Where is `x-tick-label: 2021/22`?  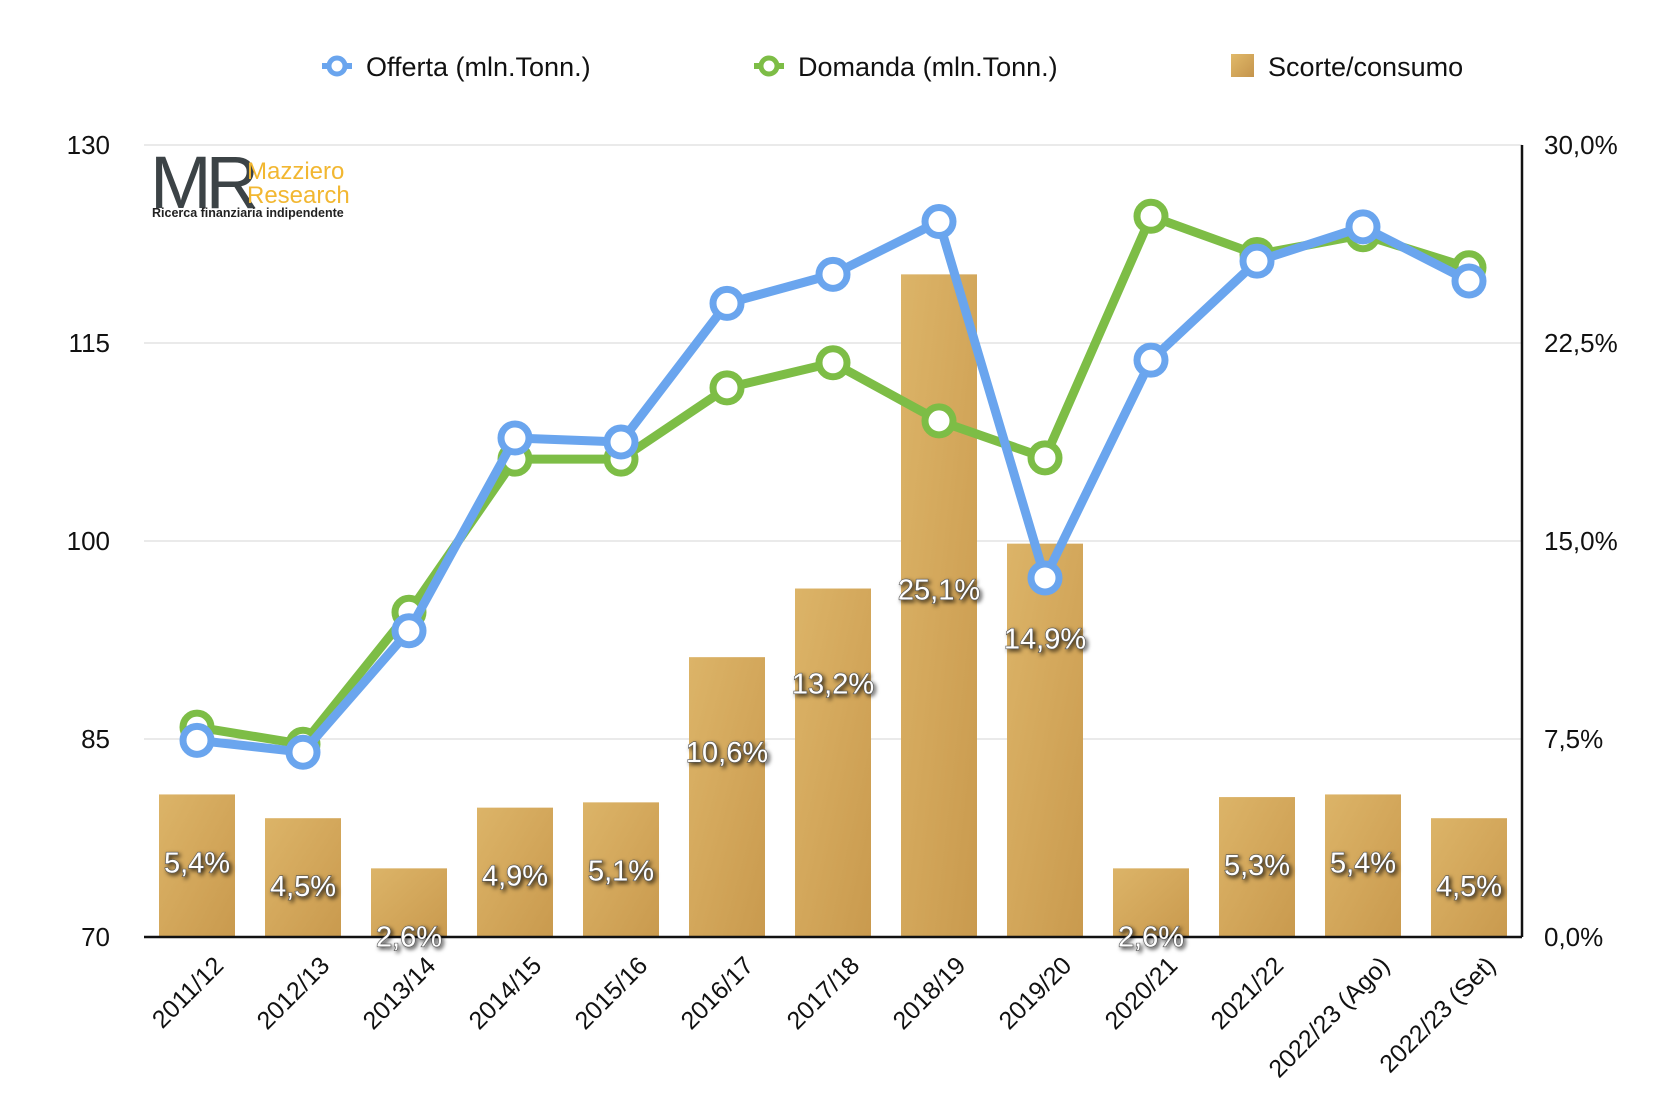
x-tick-label: 2021/22 is located at coordinates (1248, 993).